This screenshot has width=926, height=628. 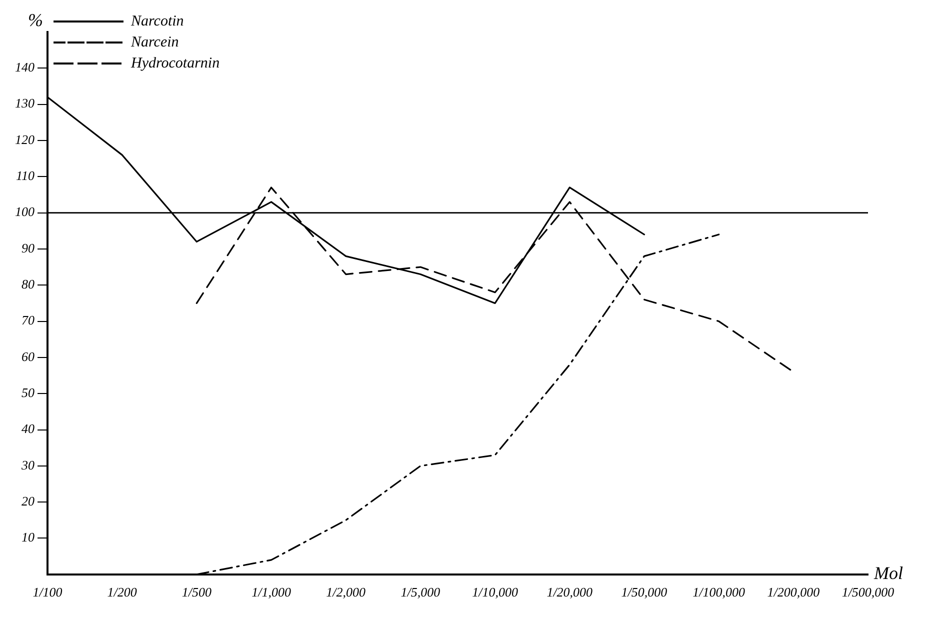 I want to click on x-tick-label: 1/50,000, so click(x=644, y=592).